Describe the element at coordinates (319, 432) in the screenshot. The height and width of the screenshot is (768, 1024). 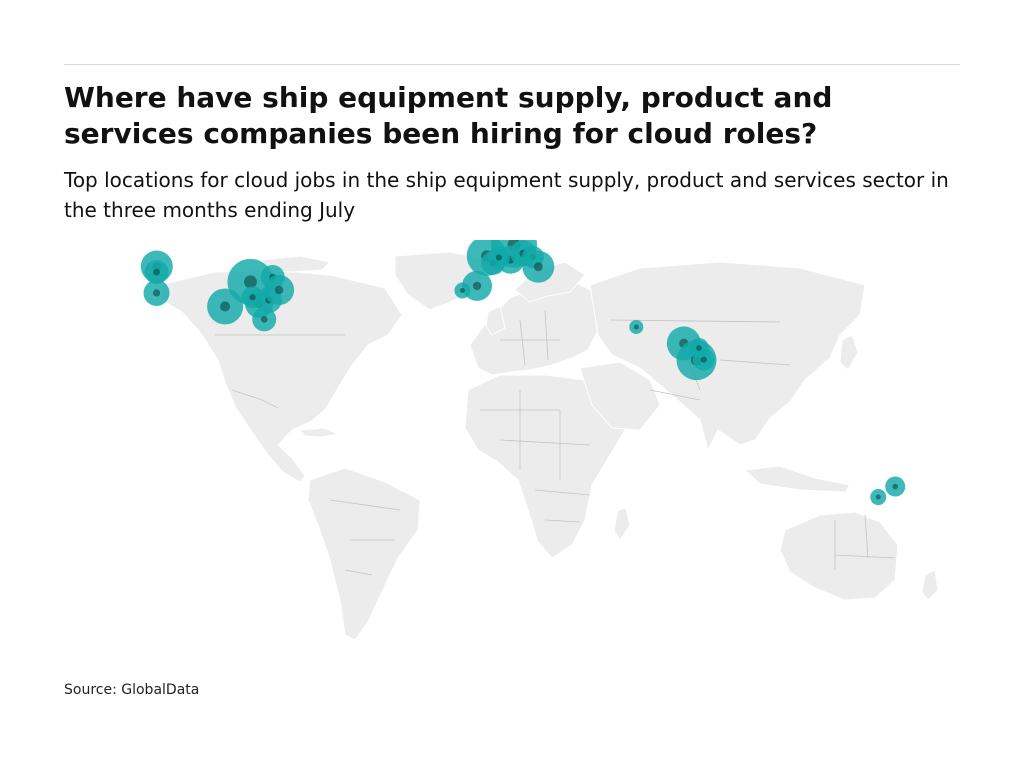
I see `land-caribbean` at that location.